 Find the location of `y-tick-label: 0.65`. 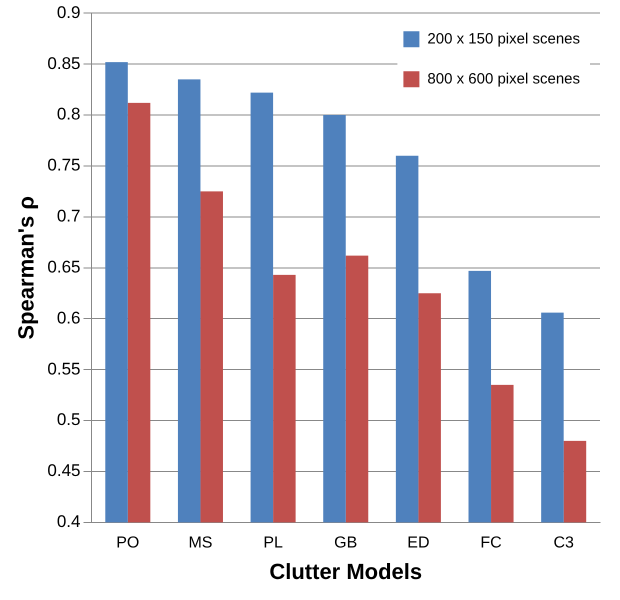

y-tick-label: 0.65 is located at coordinates (63, 266).